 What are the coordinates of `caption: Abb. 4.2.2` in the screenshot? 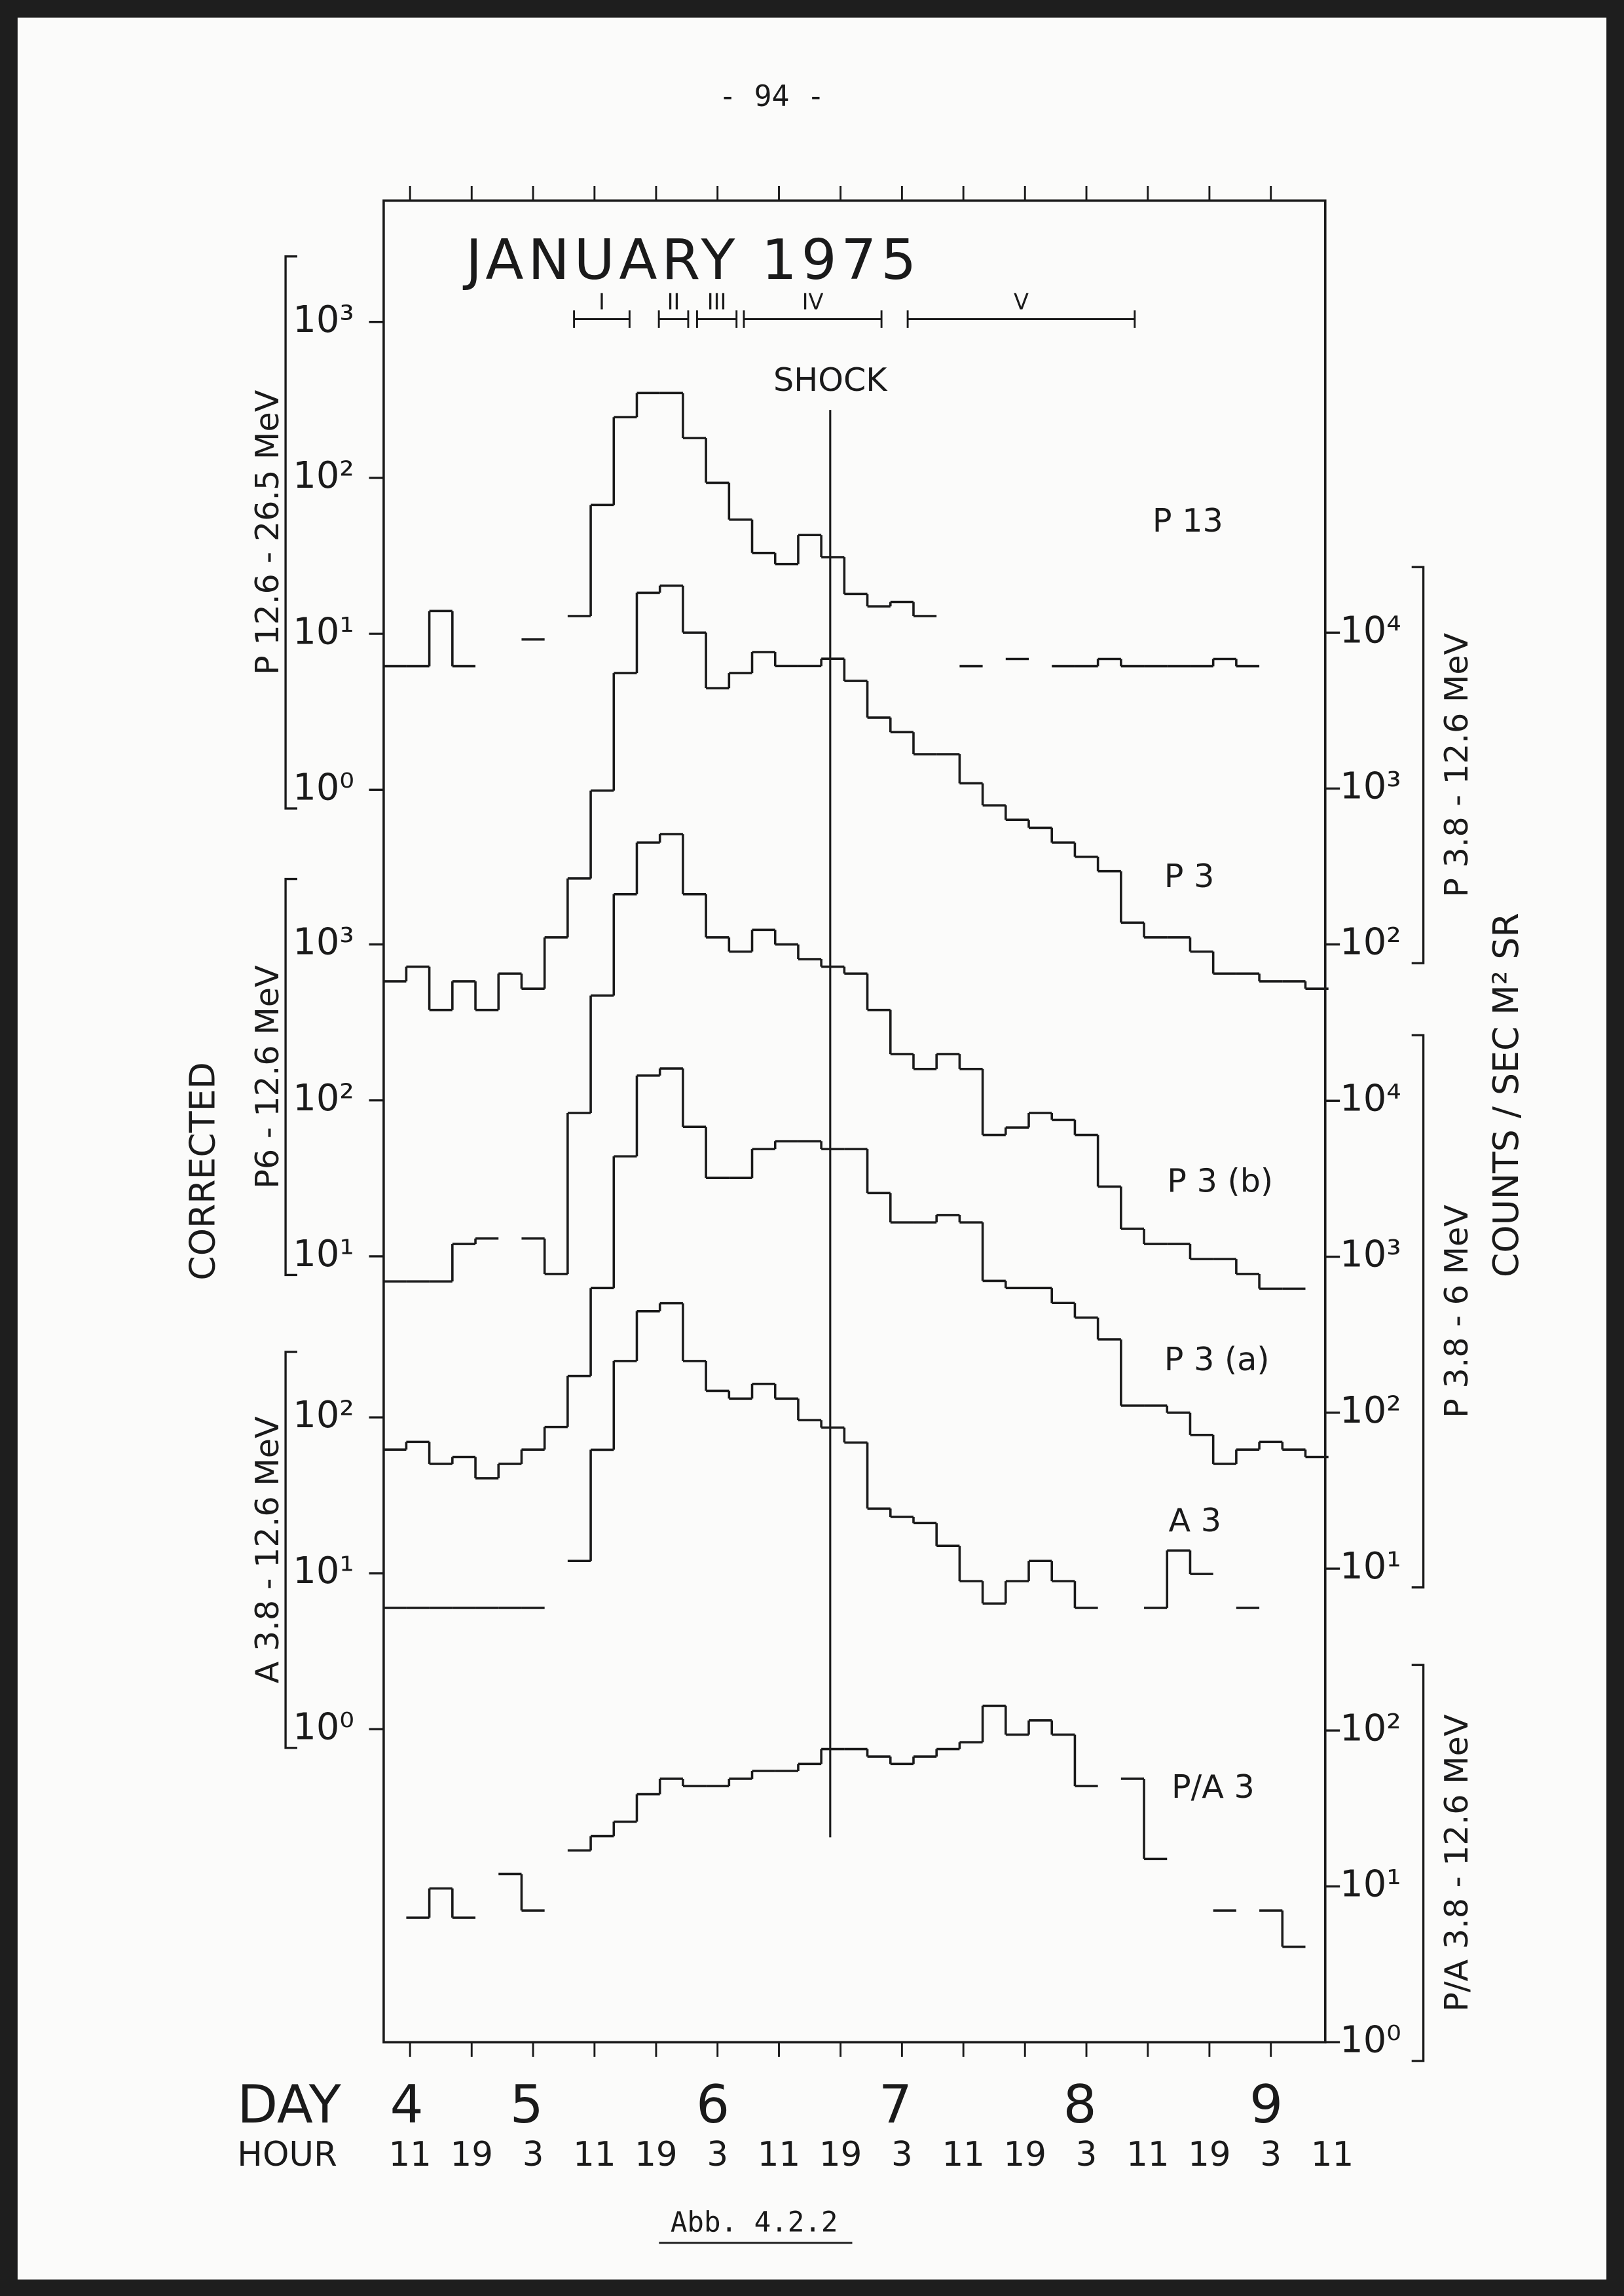 It's located at (754, 2222).